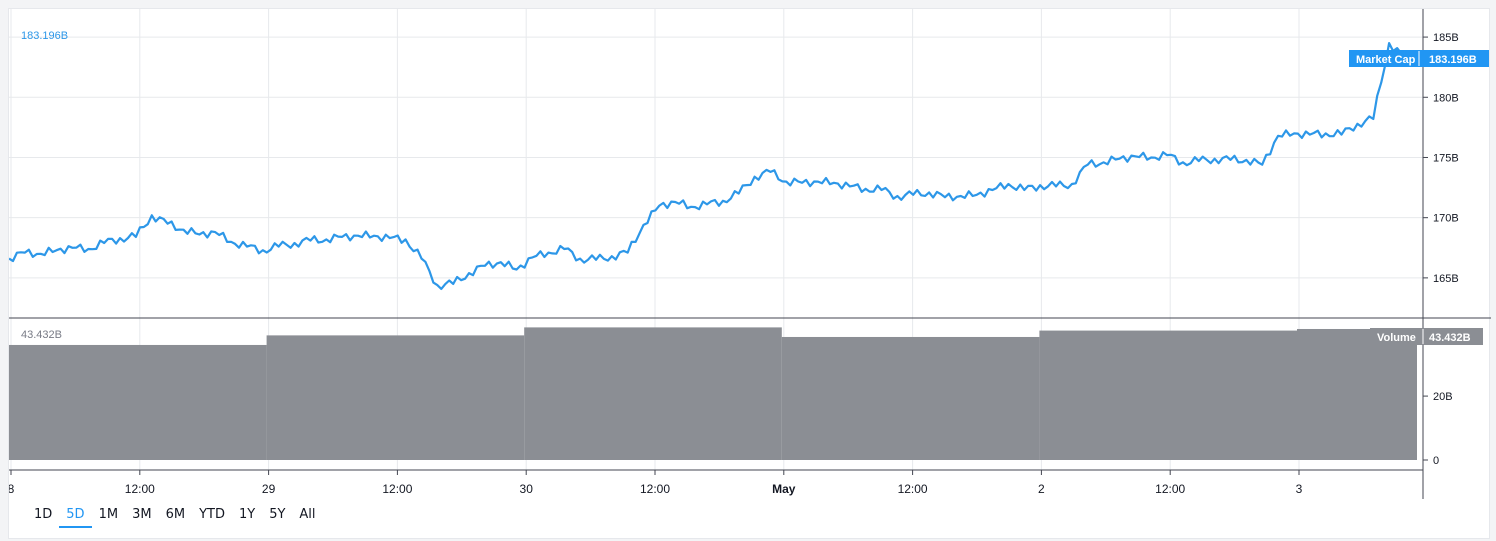  What do you see at coordinates (1446, 279) in the screenshot?
I see `y-tick-label: 165B` at bounding box center [1446, 279].